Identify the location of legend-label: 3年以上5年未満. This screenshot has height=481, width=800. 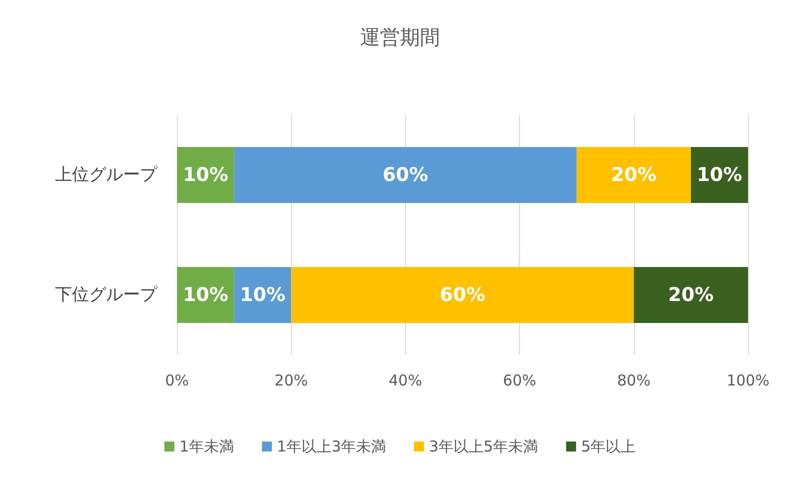
(483, 447).